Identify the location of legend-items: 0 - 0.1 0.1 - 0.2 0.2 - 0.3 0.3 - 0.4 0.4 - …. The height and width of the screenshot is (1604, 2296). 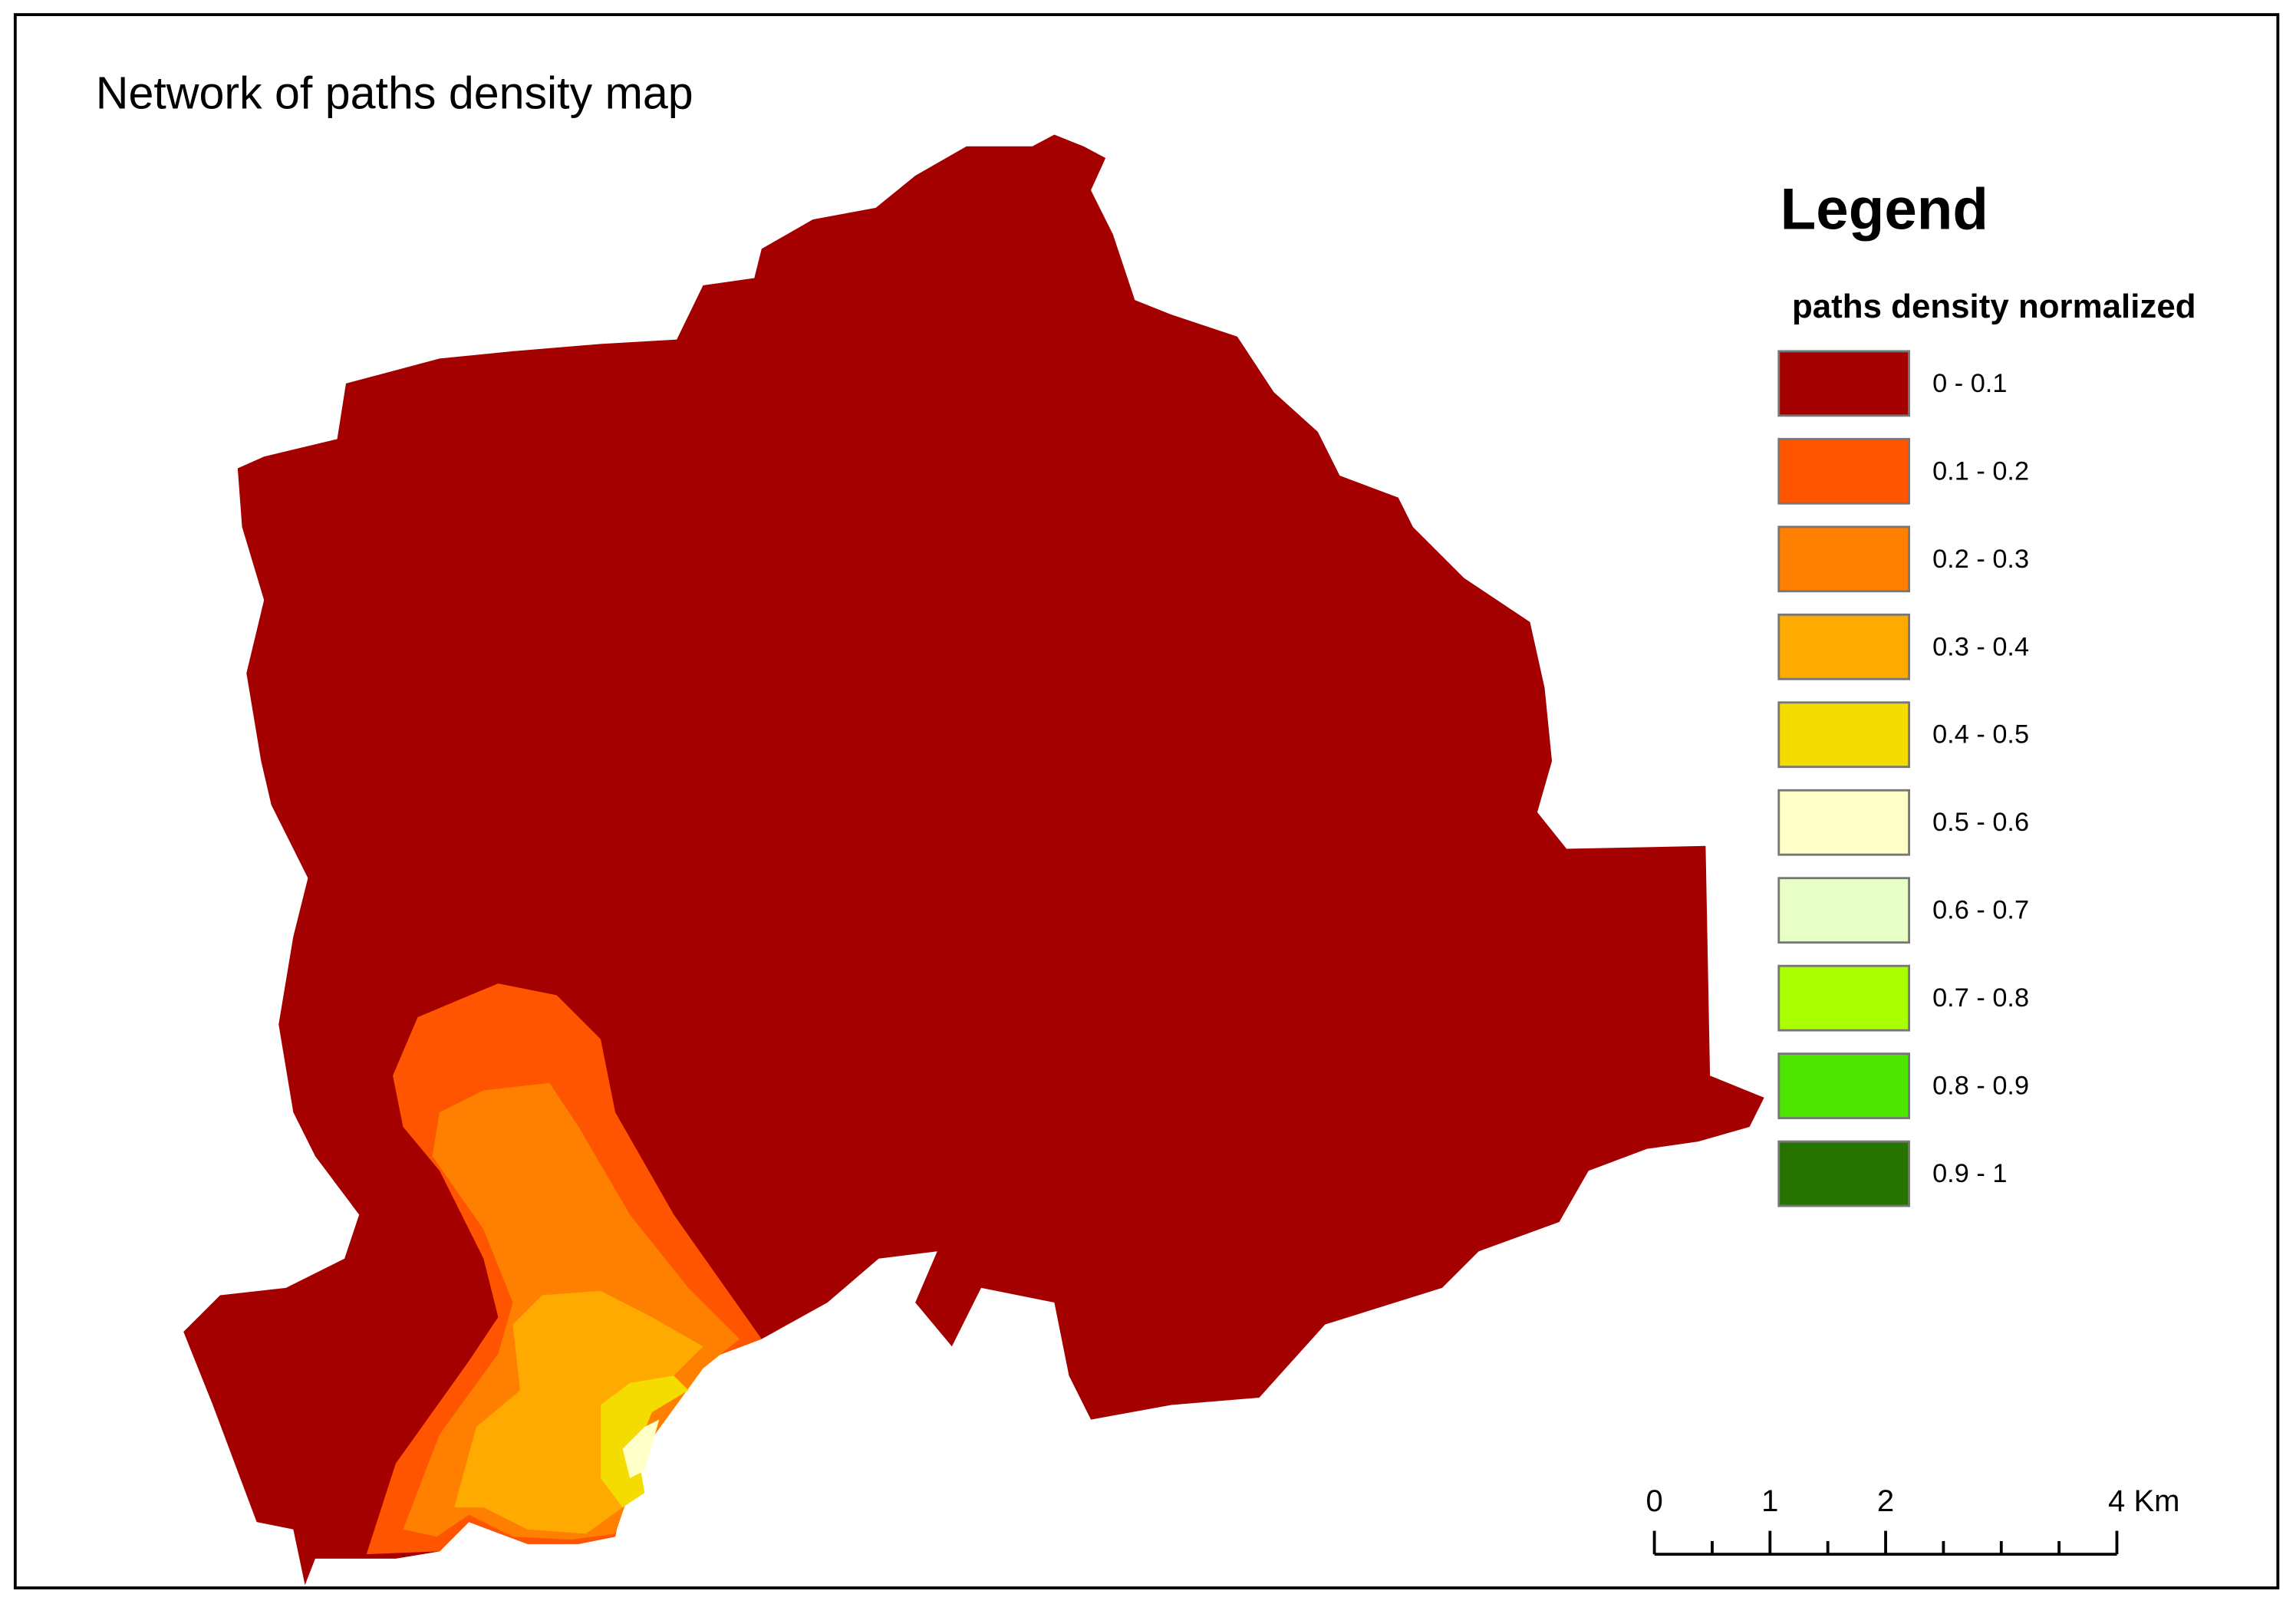
(1903, 778).